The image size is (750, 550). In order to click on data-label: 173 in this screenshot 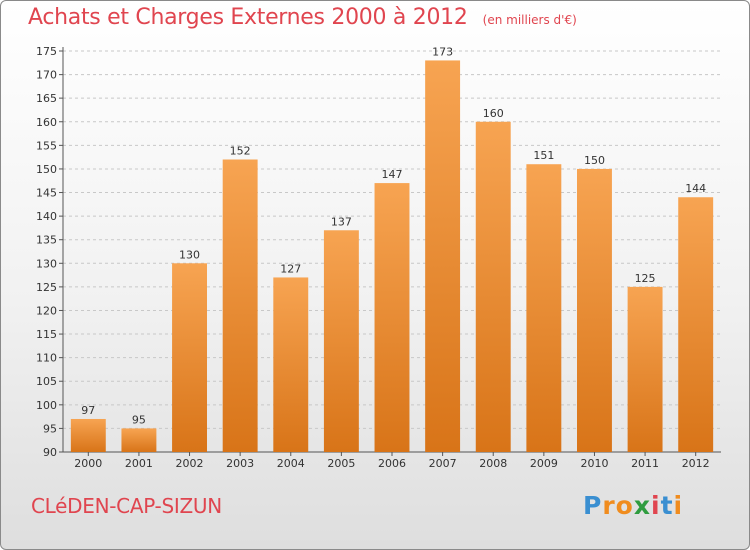, I will do `click(442, 51)`.